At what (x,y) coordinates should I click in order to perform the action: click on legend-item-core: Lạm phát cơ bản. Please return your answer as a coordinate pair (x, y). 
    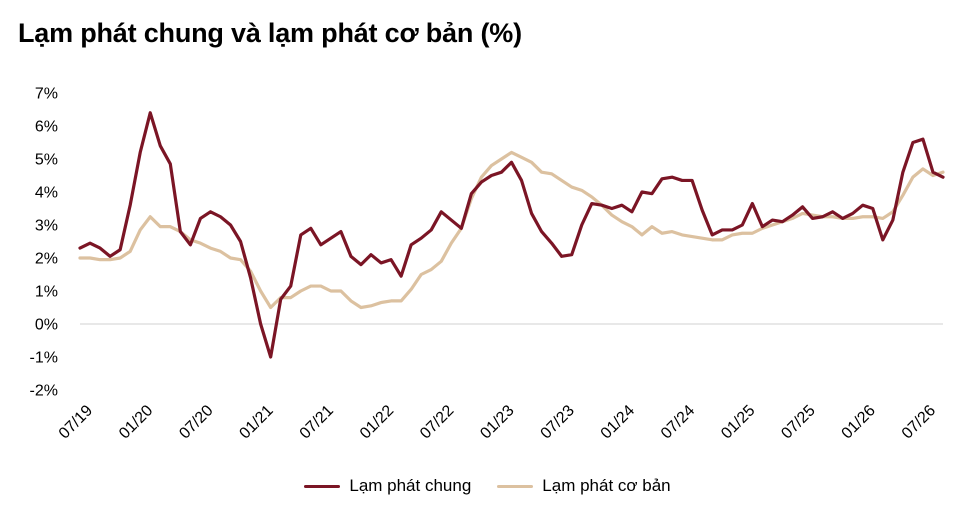
    Looking at the image, I should click on (584, 486).